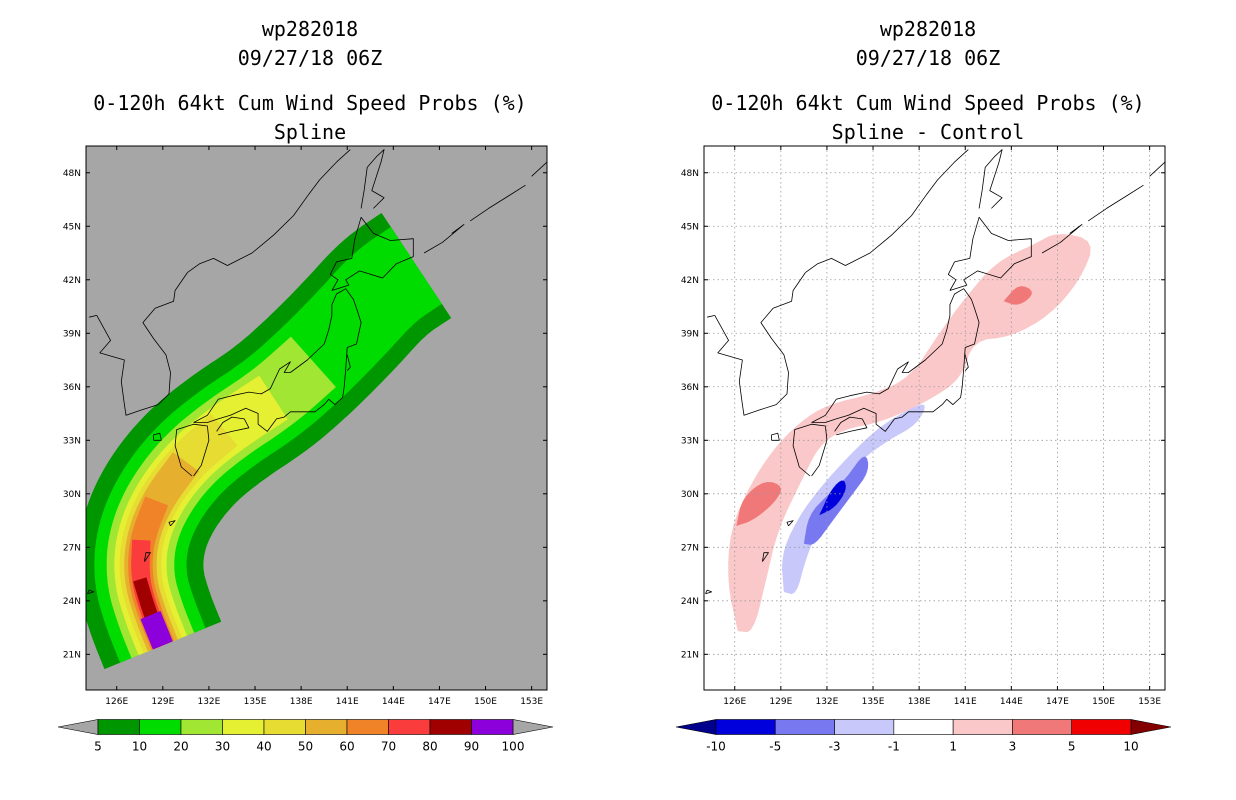  What do you see at coordinates (1103, 702) in the screenshot?
I see `x-tick-label: 150E` at bounding box center [1103, 702].